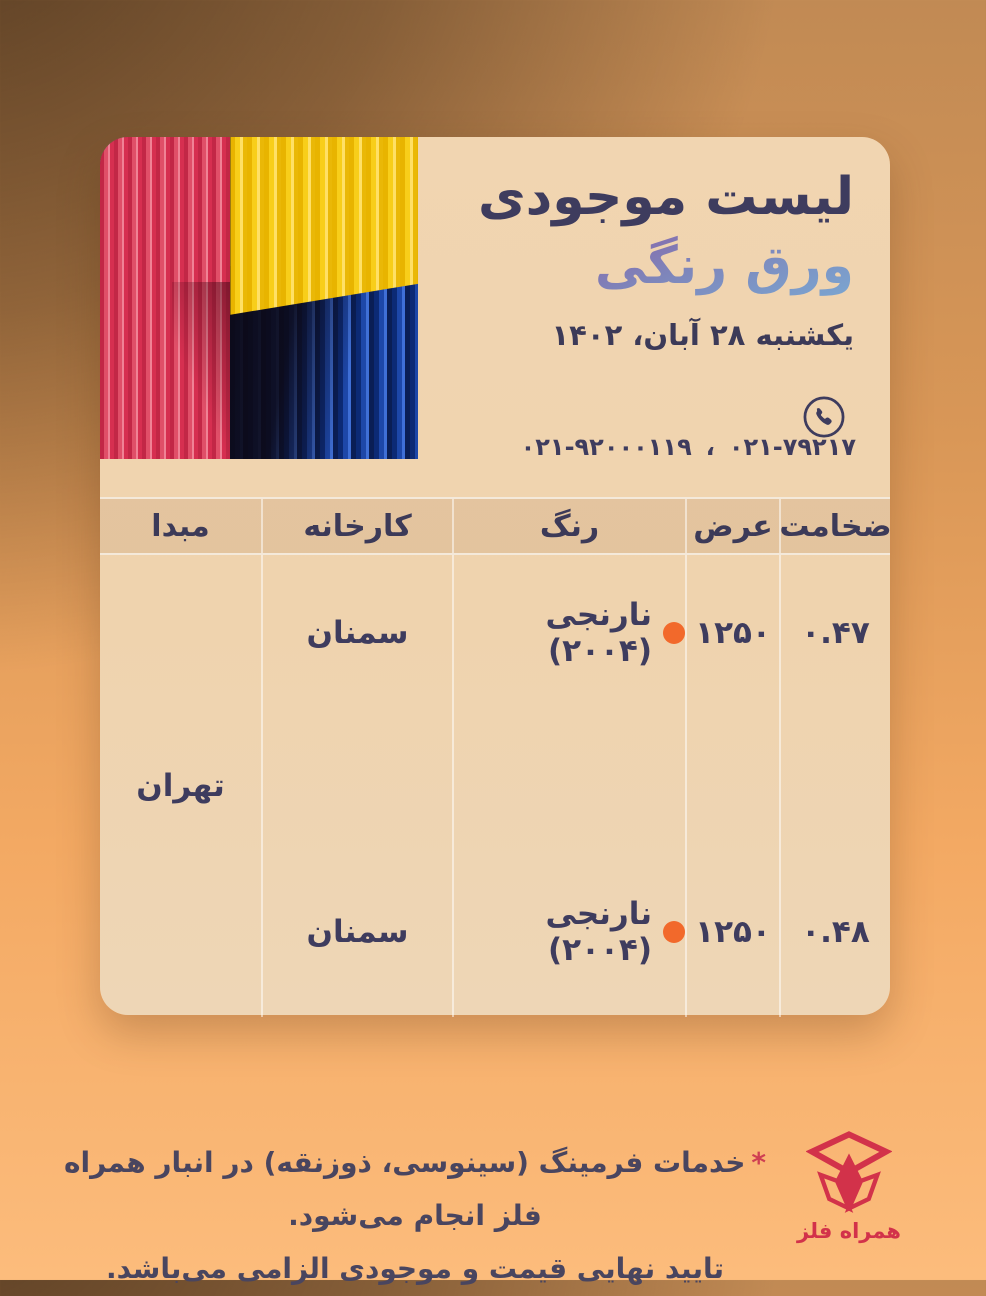 Image resolution: width=986 pixels, height=1296 pixels. I want to click on date-label: یکشنبه ۲۸ آبان، ۱۴۰۲, so click(702, 335).